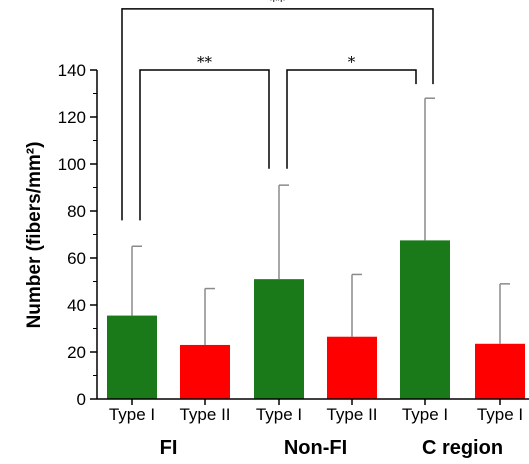 Image resolution: width=529 pixels, height=464 pixels. What do you see at coordinates (72, 164) in the screenshot?
I see `y-tick-label: 100` at bounding box center [72, 164].